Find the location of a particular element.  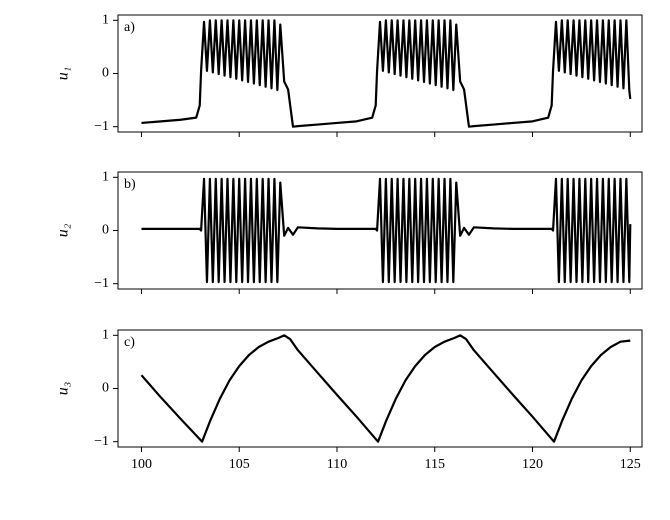

y-axis-label: u₁ is located at coordinates (63, 74).